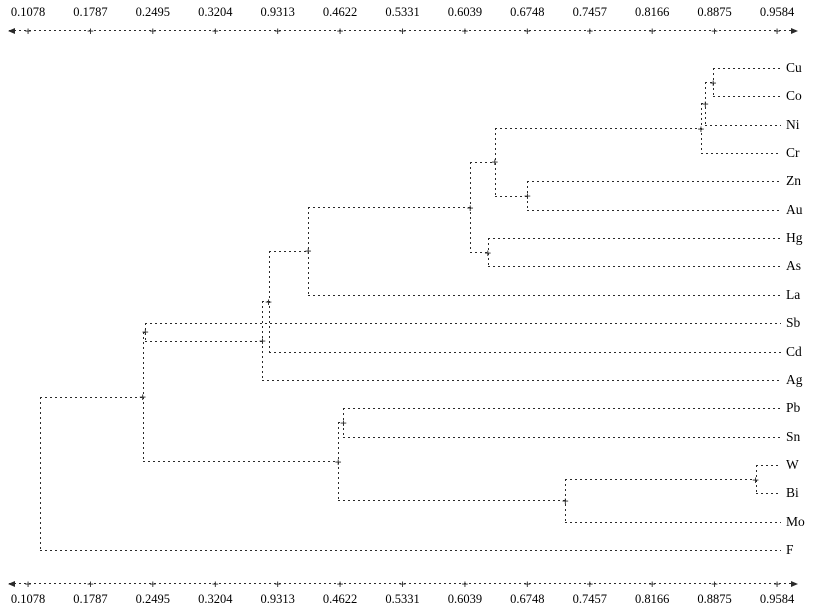 The width and height of the screenshot is (827, 611). I want to click on leaf-line-Cr, so click(740, 154).